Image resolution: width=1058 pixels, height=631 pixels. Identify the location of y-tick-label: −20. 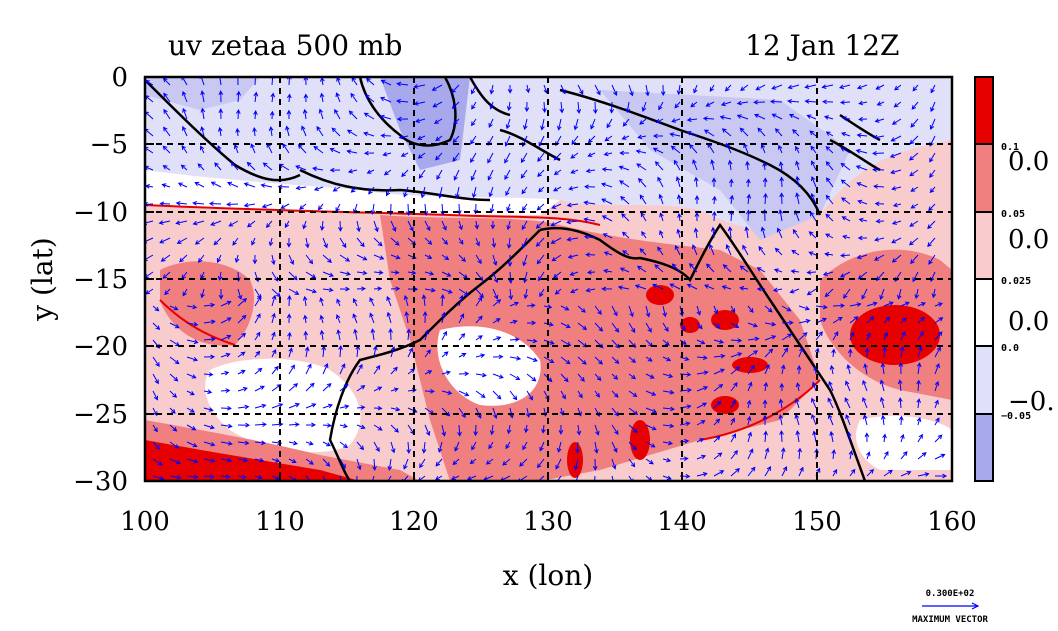
(100, 347).